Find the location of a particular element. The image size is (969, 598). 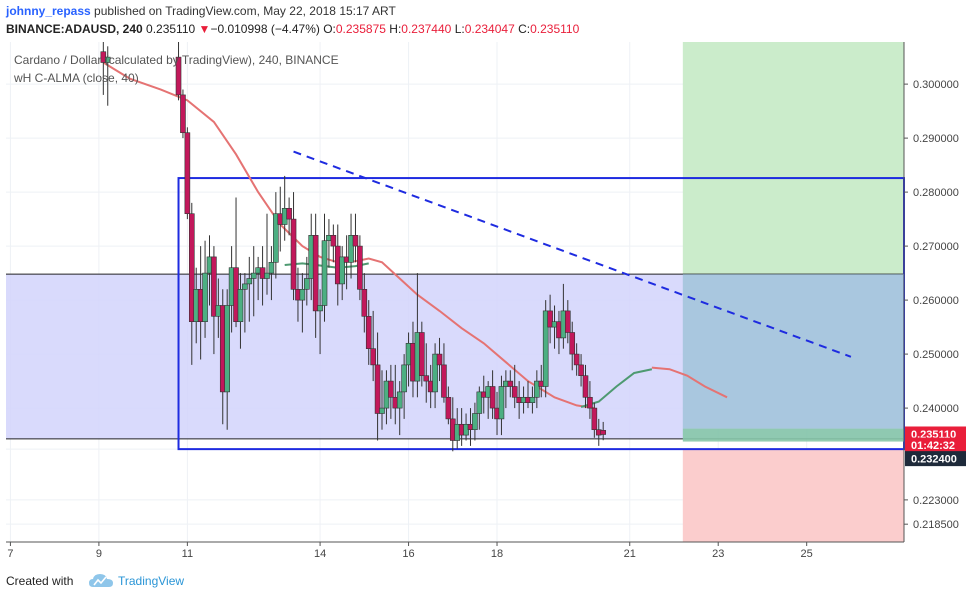

close-label: C: is located at coordinates (524, 29).